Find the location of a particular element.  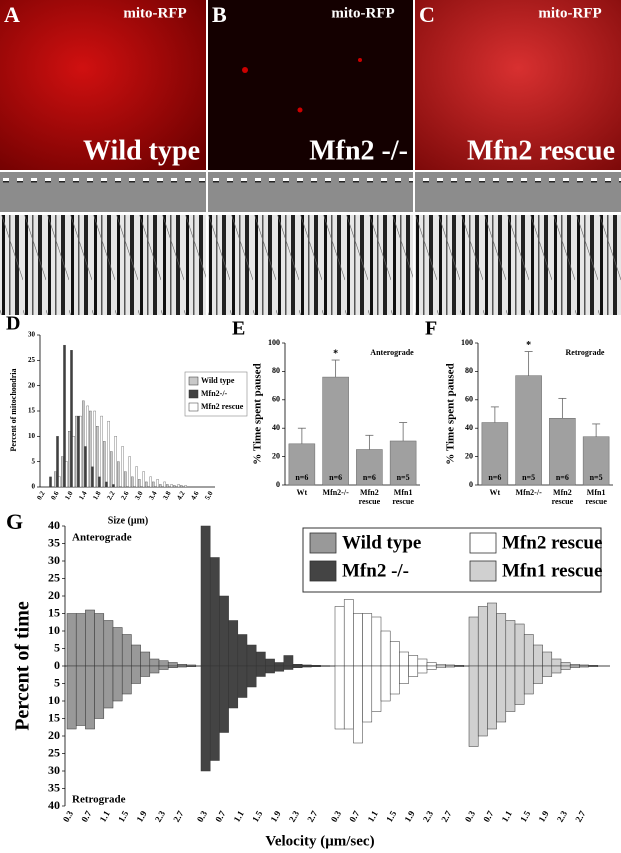

kymograph is located at coordinates (103, 265).